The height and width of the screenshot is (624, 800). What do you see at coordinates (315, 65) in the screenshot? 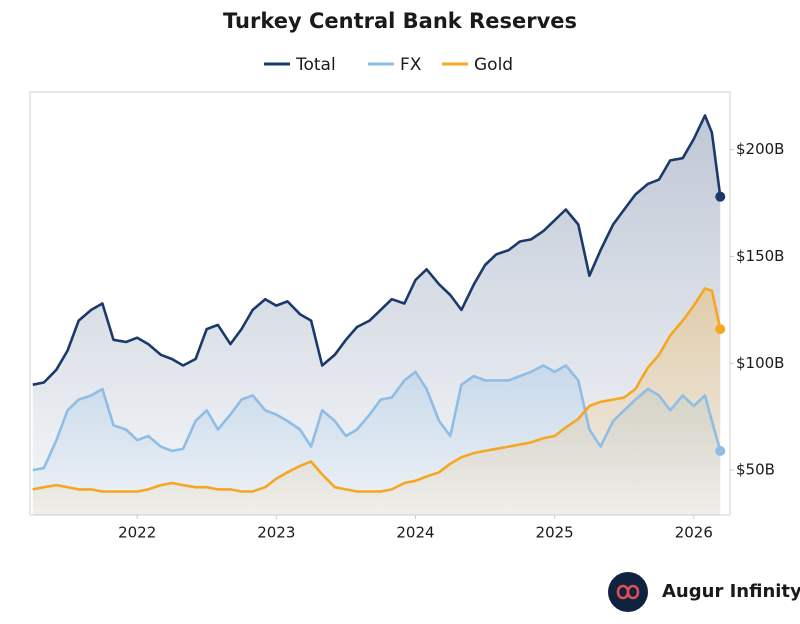
I see `legend-label: Total` at bounding box center [315, 65].